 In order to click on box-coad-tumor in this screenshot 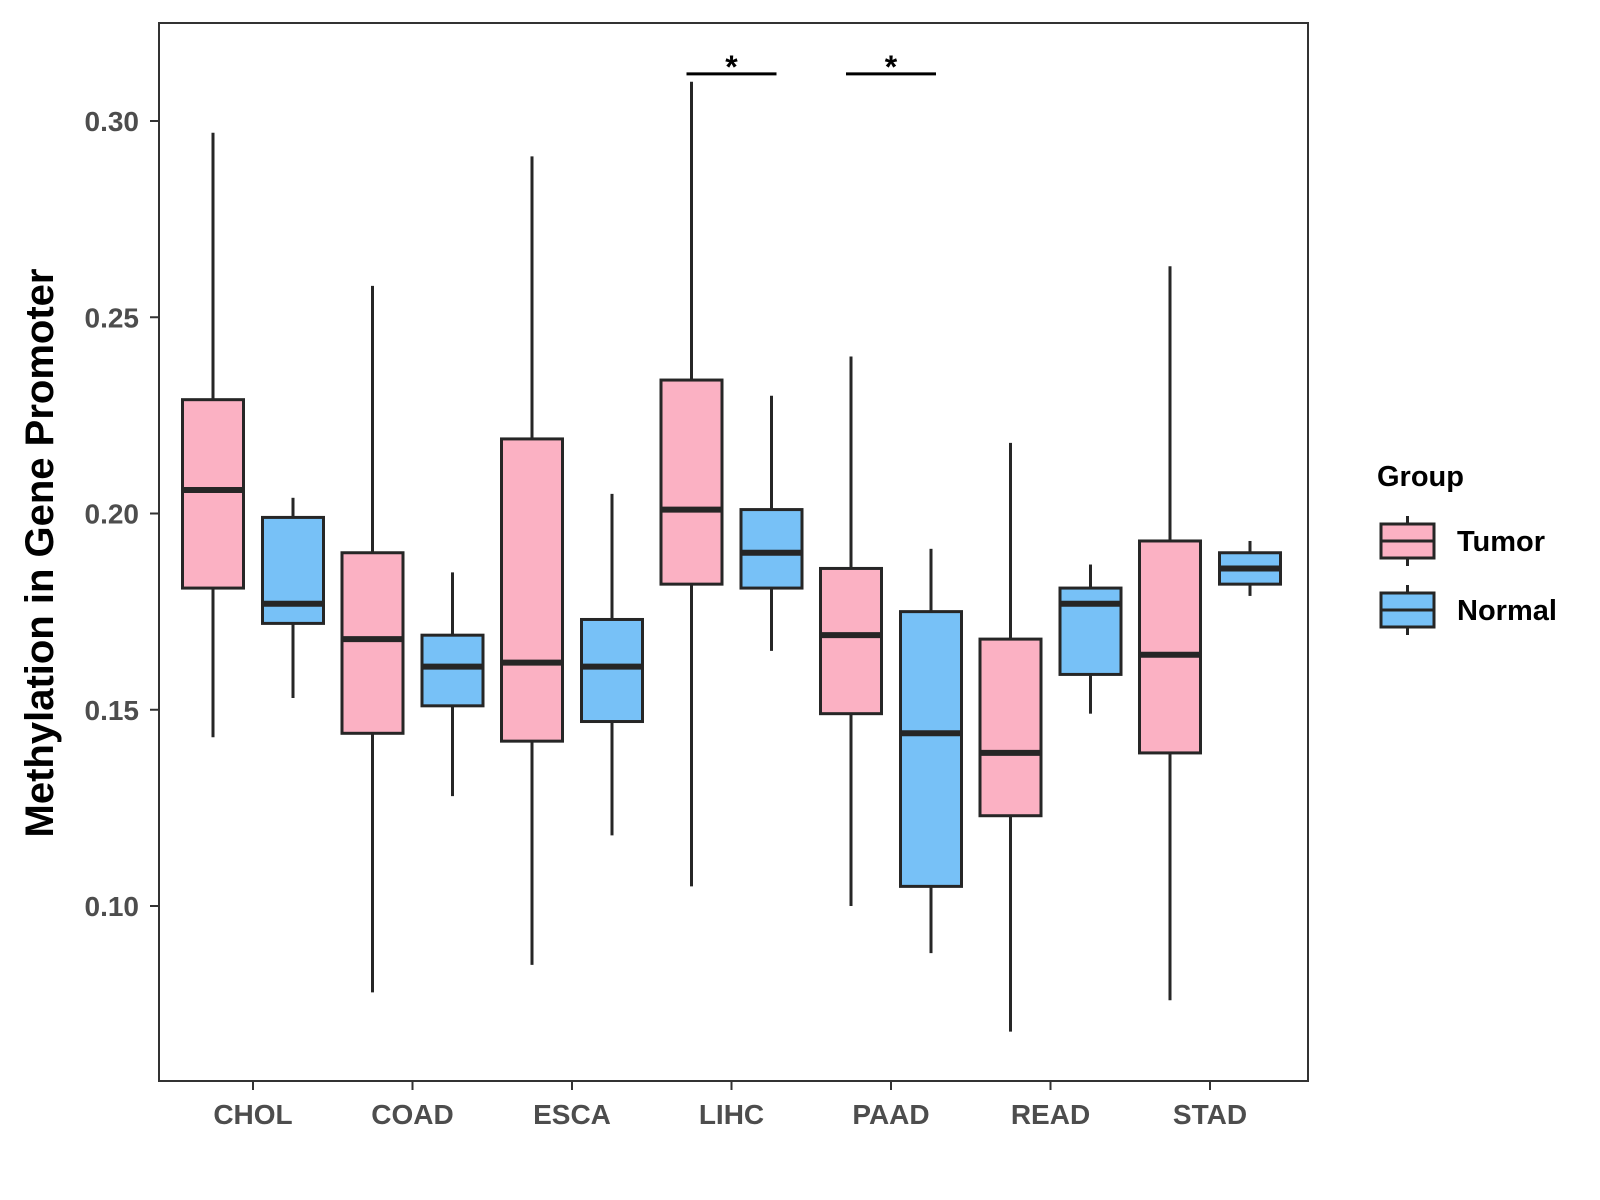, I will do `click(372, 639)`.